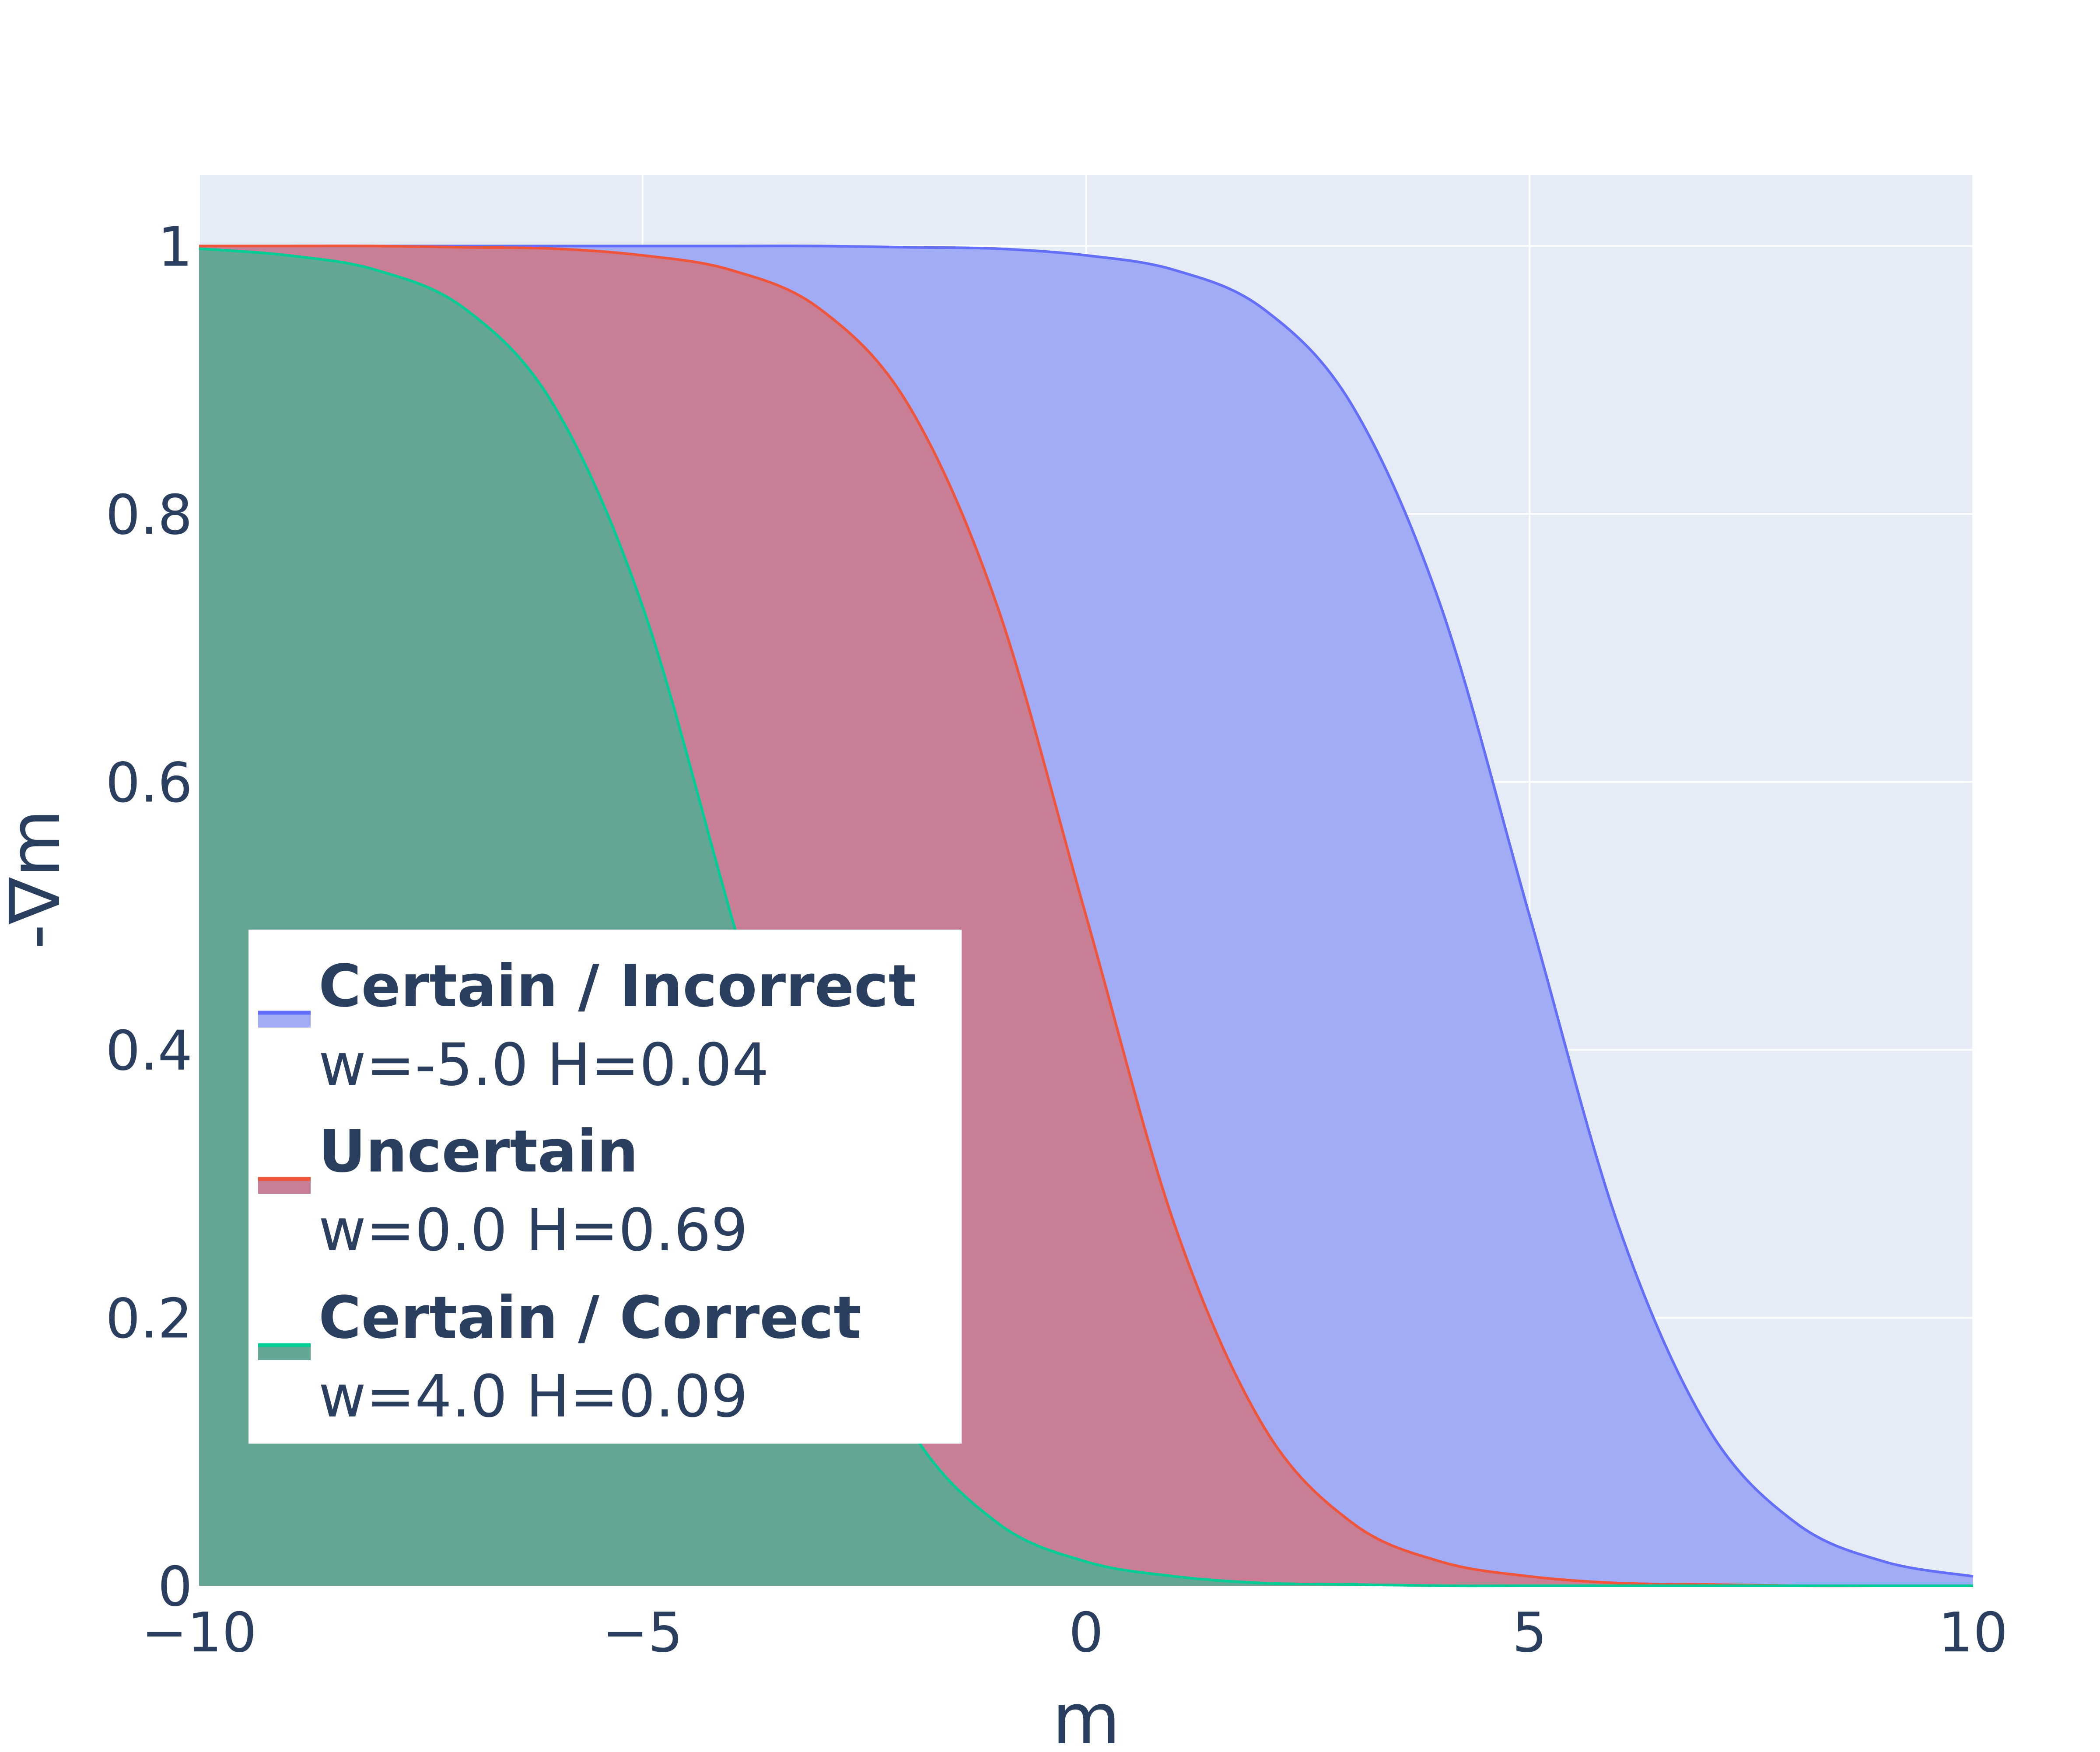  I want to click on y-tick-label: 0, so click(175, 1587).